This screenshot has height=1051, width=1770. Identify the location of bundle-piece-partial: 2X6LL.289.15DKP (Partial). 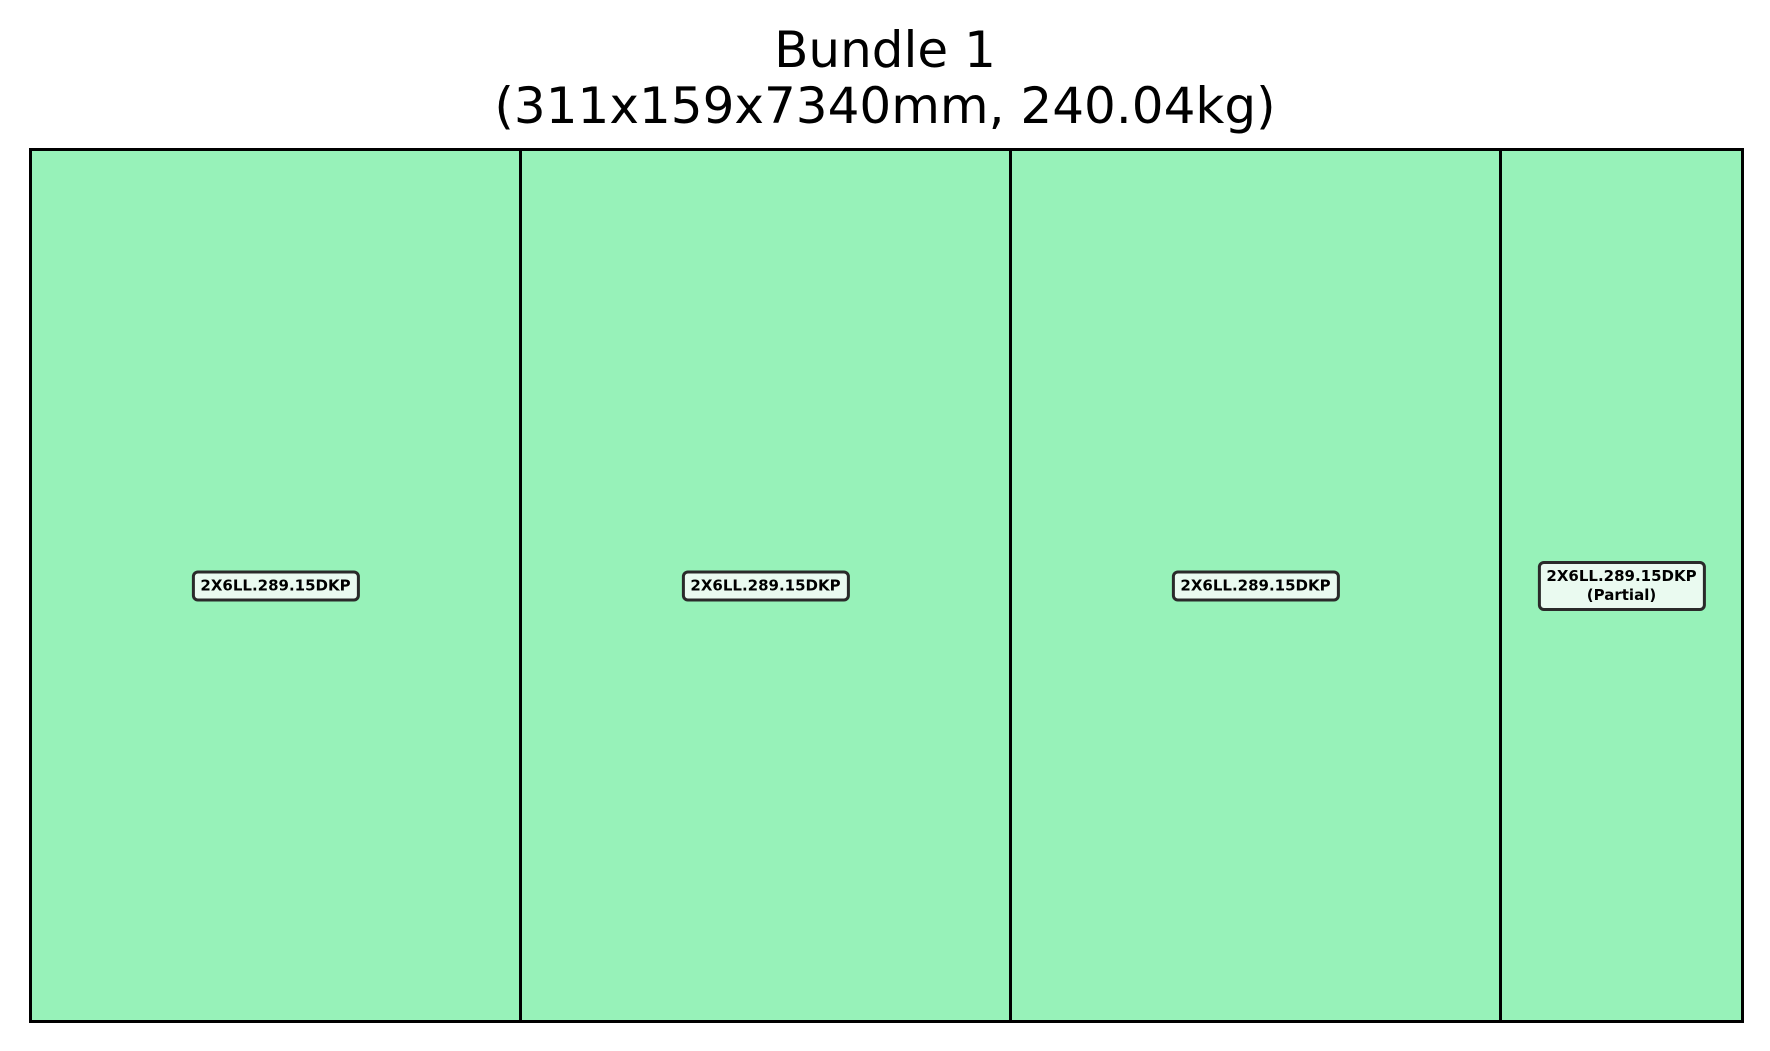
(1621, 585).